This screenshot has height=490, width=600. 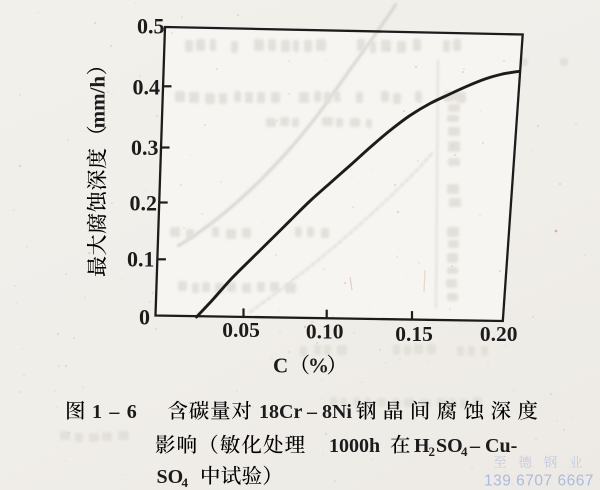 I want to click on svg-text: 0.05, so click(x=241, y=330).